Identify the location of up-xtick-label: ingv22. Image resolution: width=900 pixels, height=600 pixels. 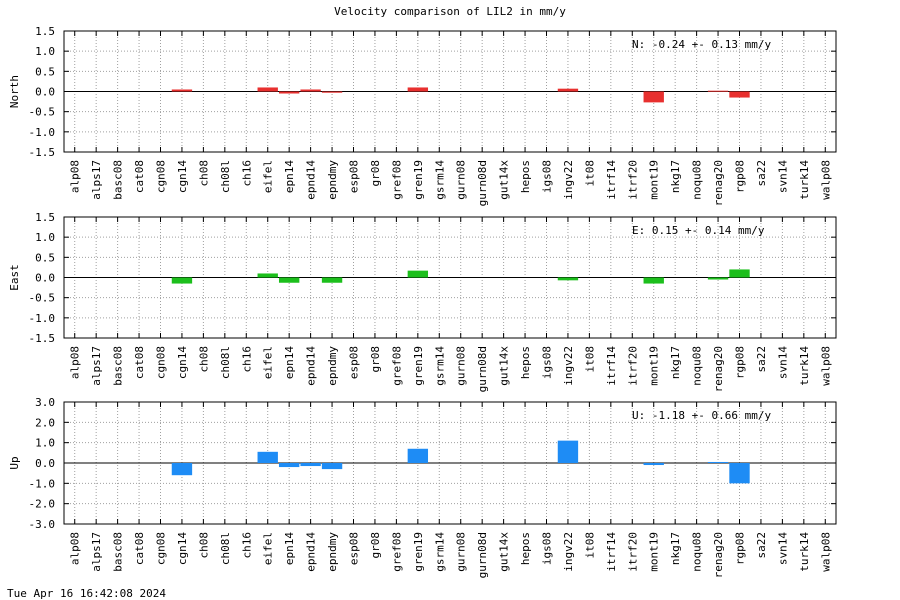
(568, 552).